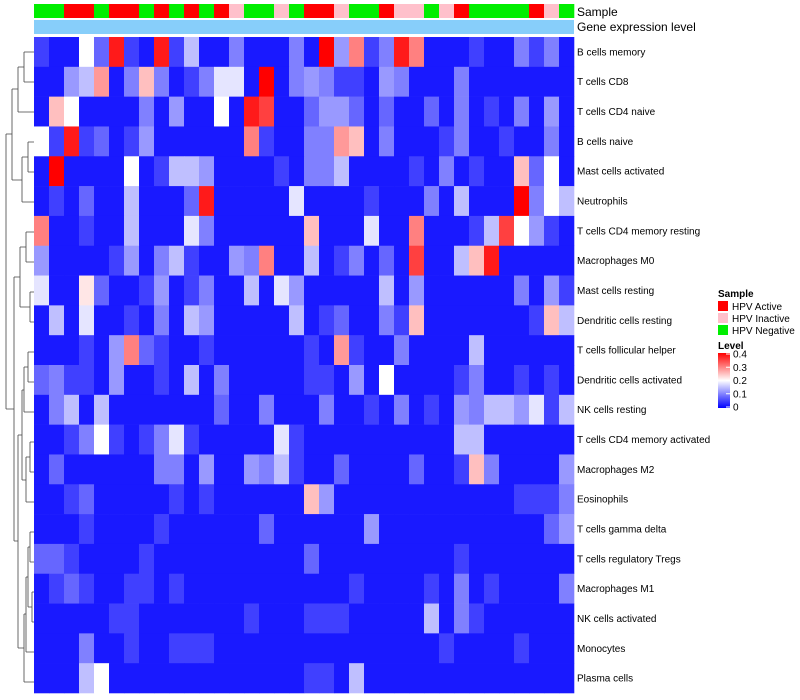 The image size is (800, 700). I want to click on row-label: Monocytes, so click(601, 649).